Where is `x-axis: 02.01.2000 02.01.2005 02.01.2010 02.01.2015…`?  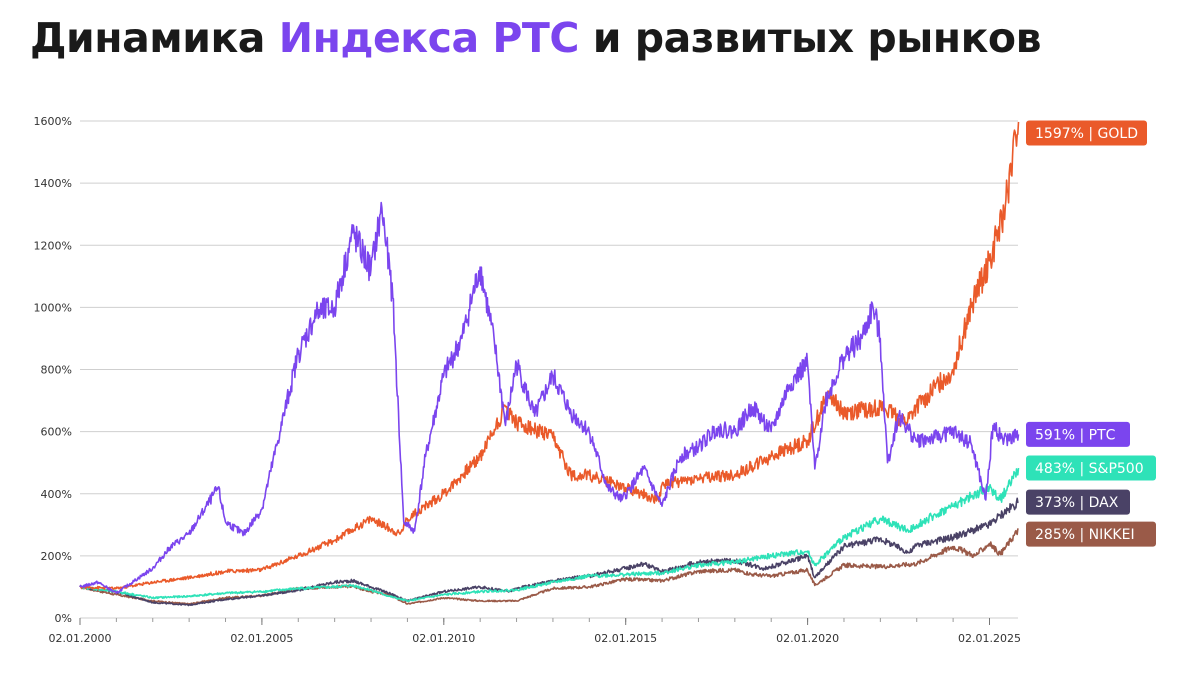
x-axis: 02.01.2000 02.01.2005 02.01.2010 02.01.2015… is located at coordinates (535, 631).